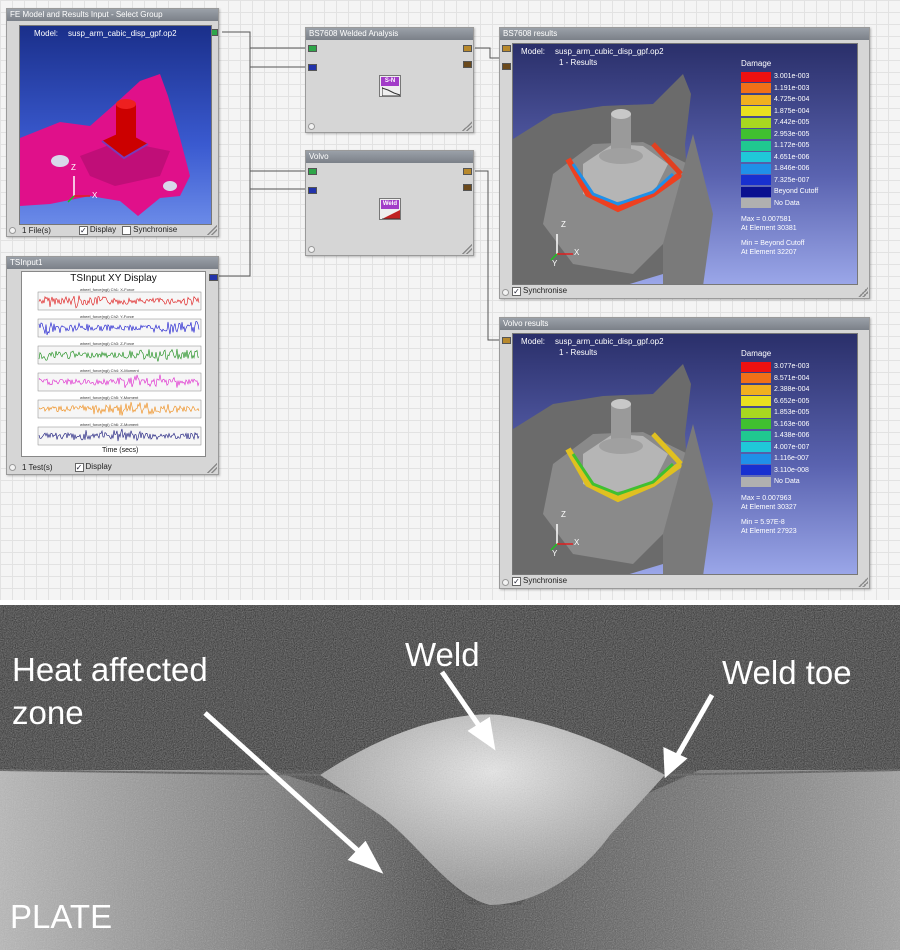 The height and width of the screenshot is (950, 900). What do you see at coordinates (787, 482) in the screenshot?
I see `legend-value: No Data` at bounding box center [787, 482].